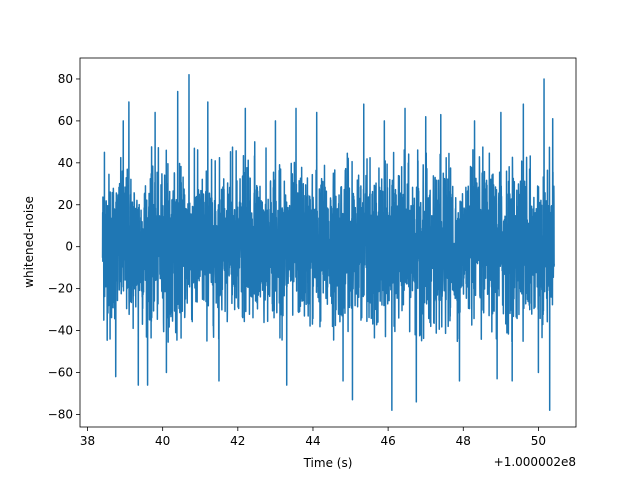 This screenshot has width=640, height=480. I want to click on x-tick-label: 46, so click(387, 441).